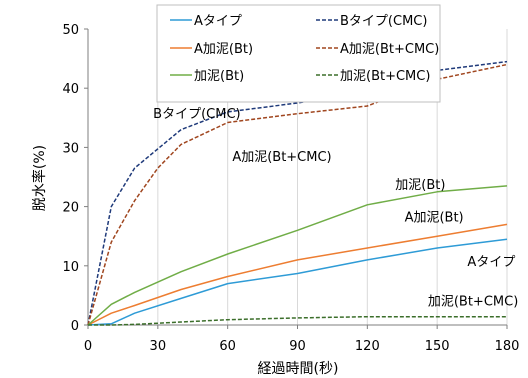 The image size is (528, 378). Describe the element at coordinates (389, 49) in the screenshot. I see `legend-label: A加泥(Bt+CMC)` at that location.